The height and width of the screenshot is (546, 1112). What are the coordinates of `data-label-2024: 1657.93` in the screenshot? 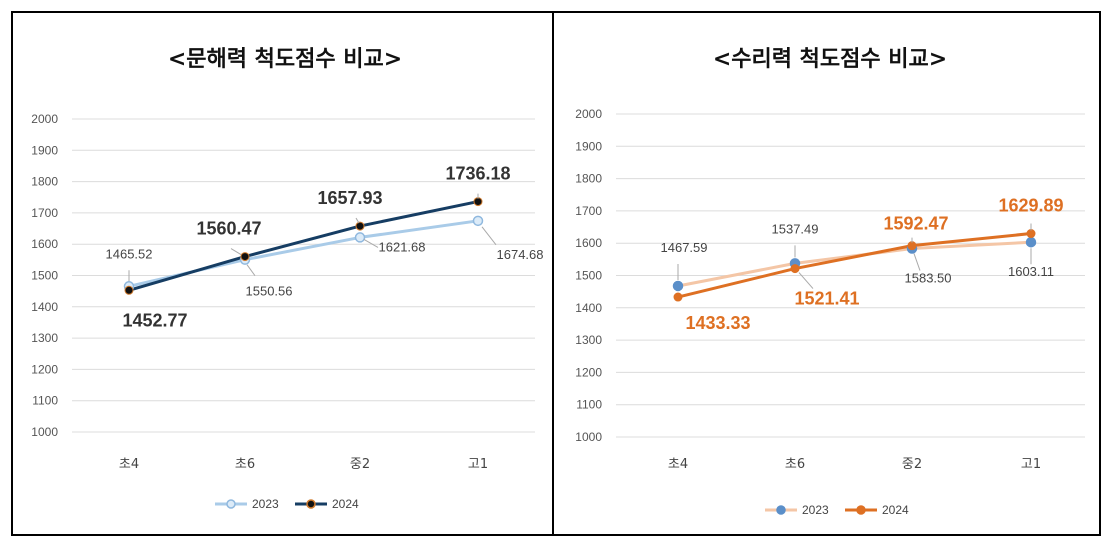 It's located at (349, 198).